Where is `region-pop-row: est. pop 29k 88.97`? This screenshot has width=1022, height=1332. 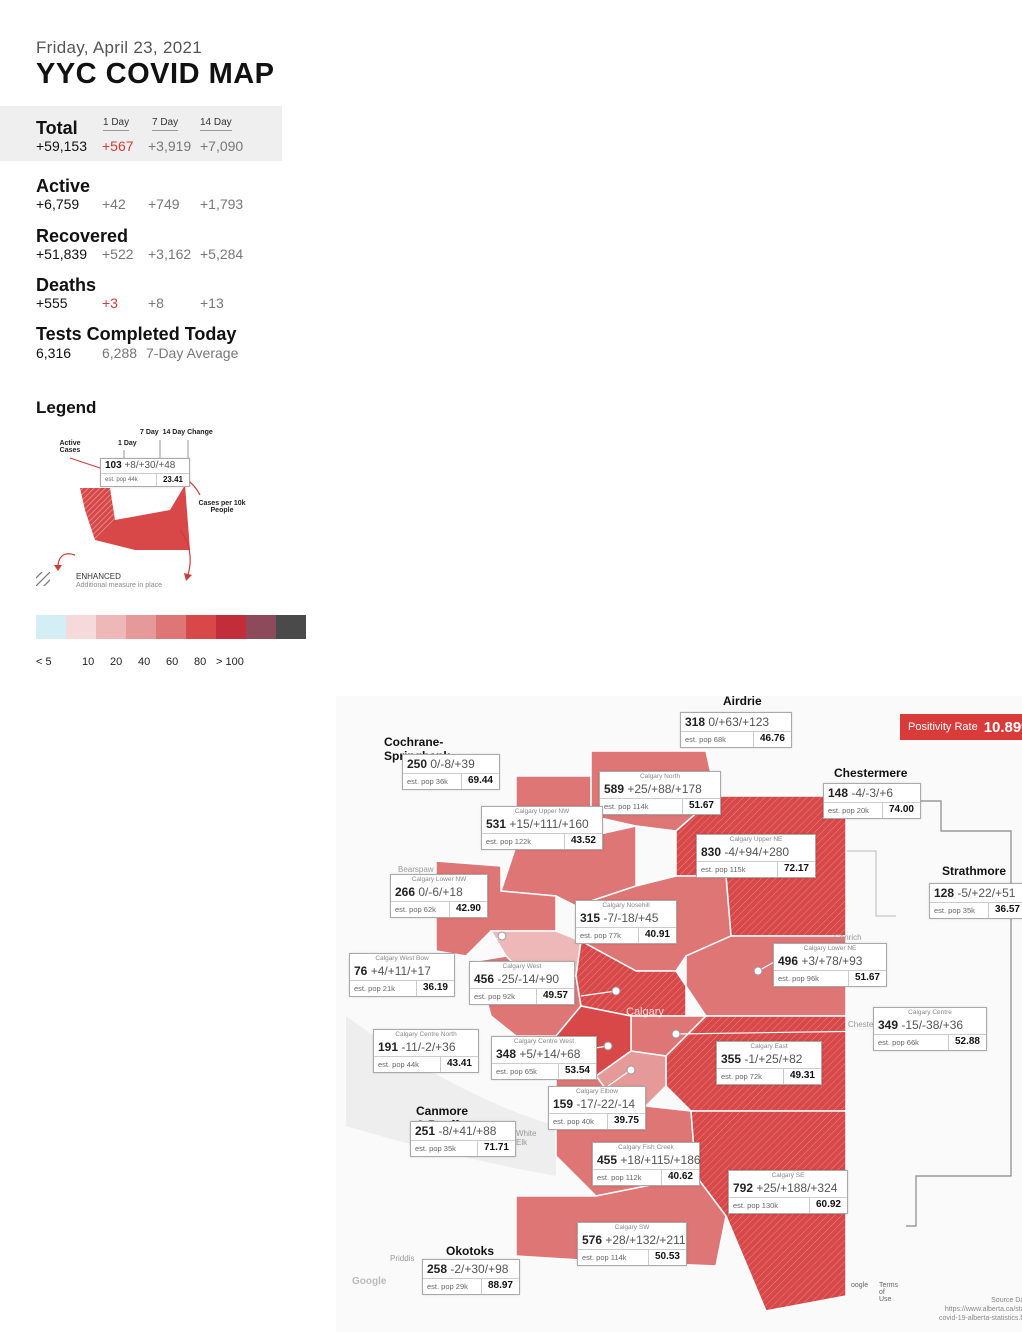 region-pop-row: est. pop 29k 88.97 is located at coordinates (471, 1286).